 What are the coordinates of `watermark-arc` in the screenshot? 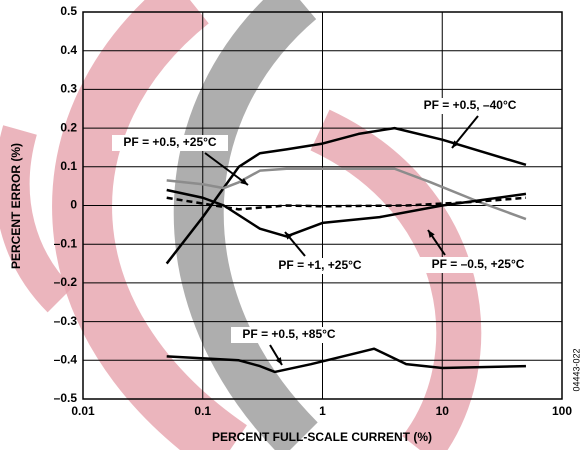 It's located at (36, 219).